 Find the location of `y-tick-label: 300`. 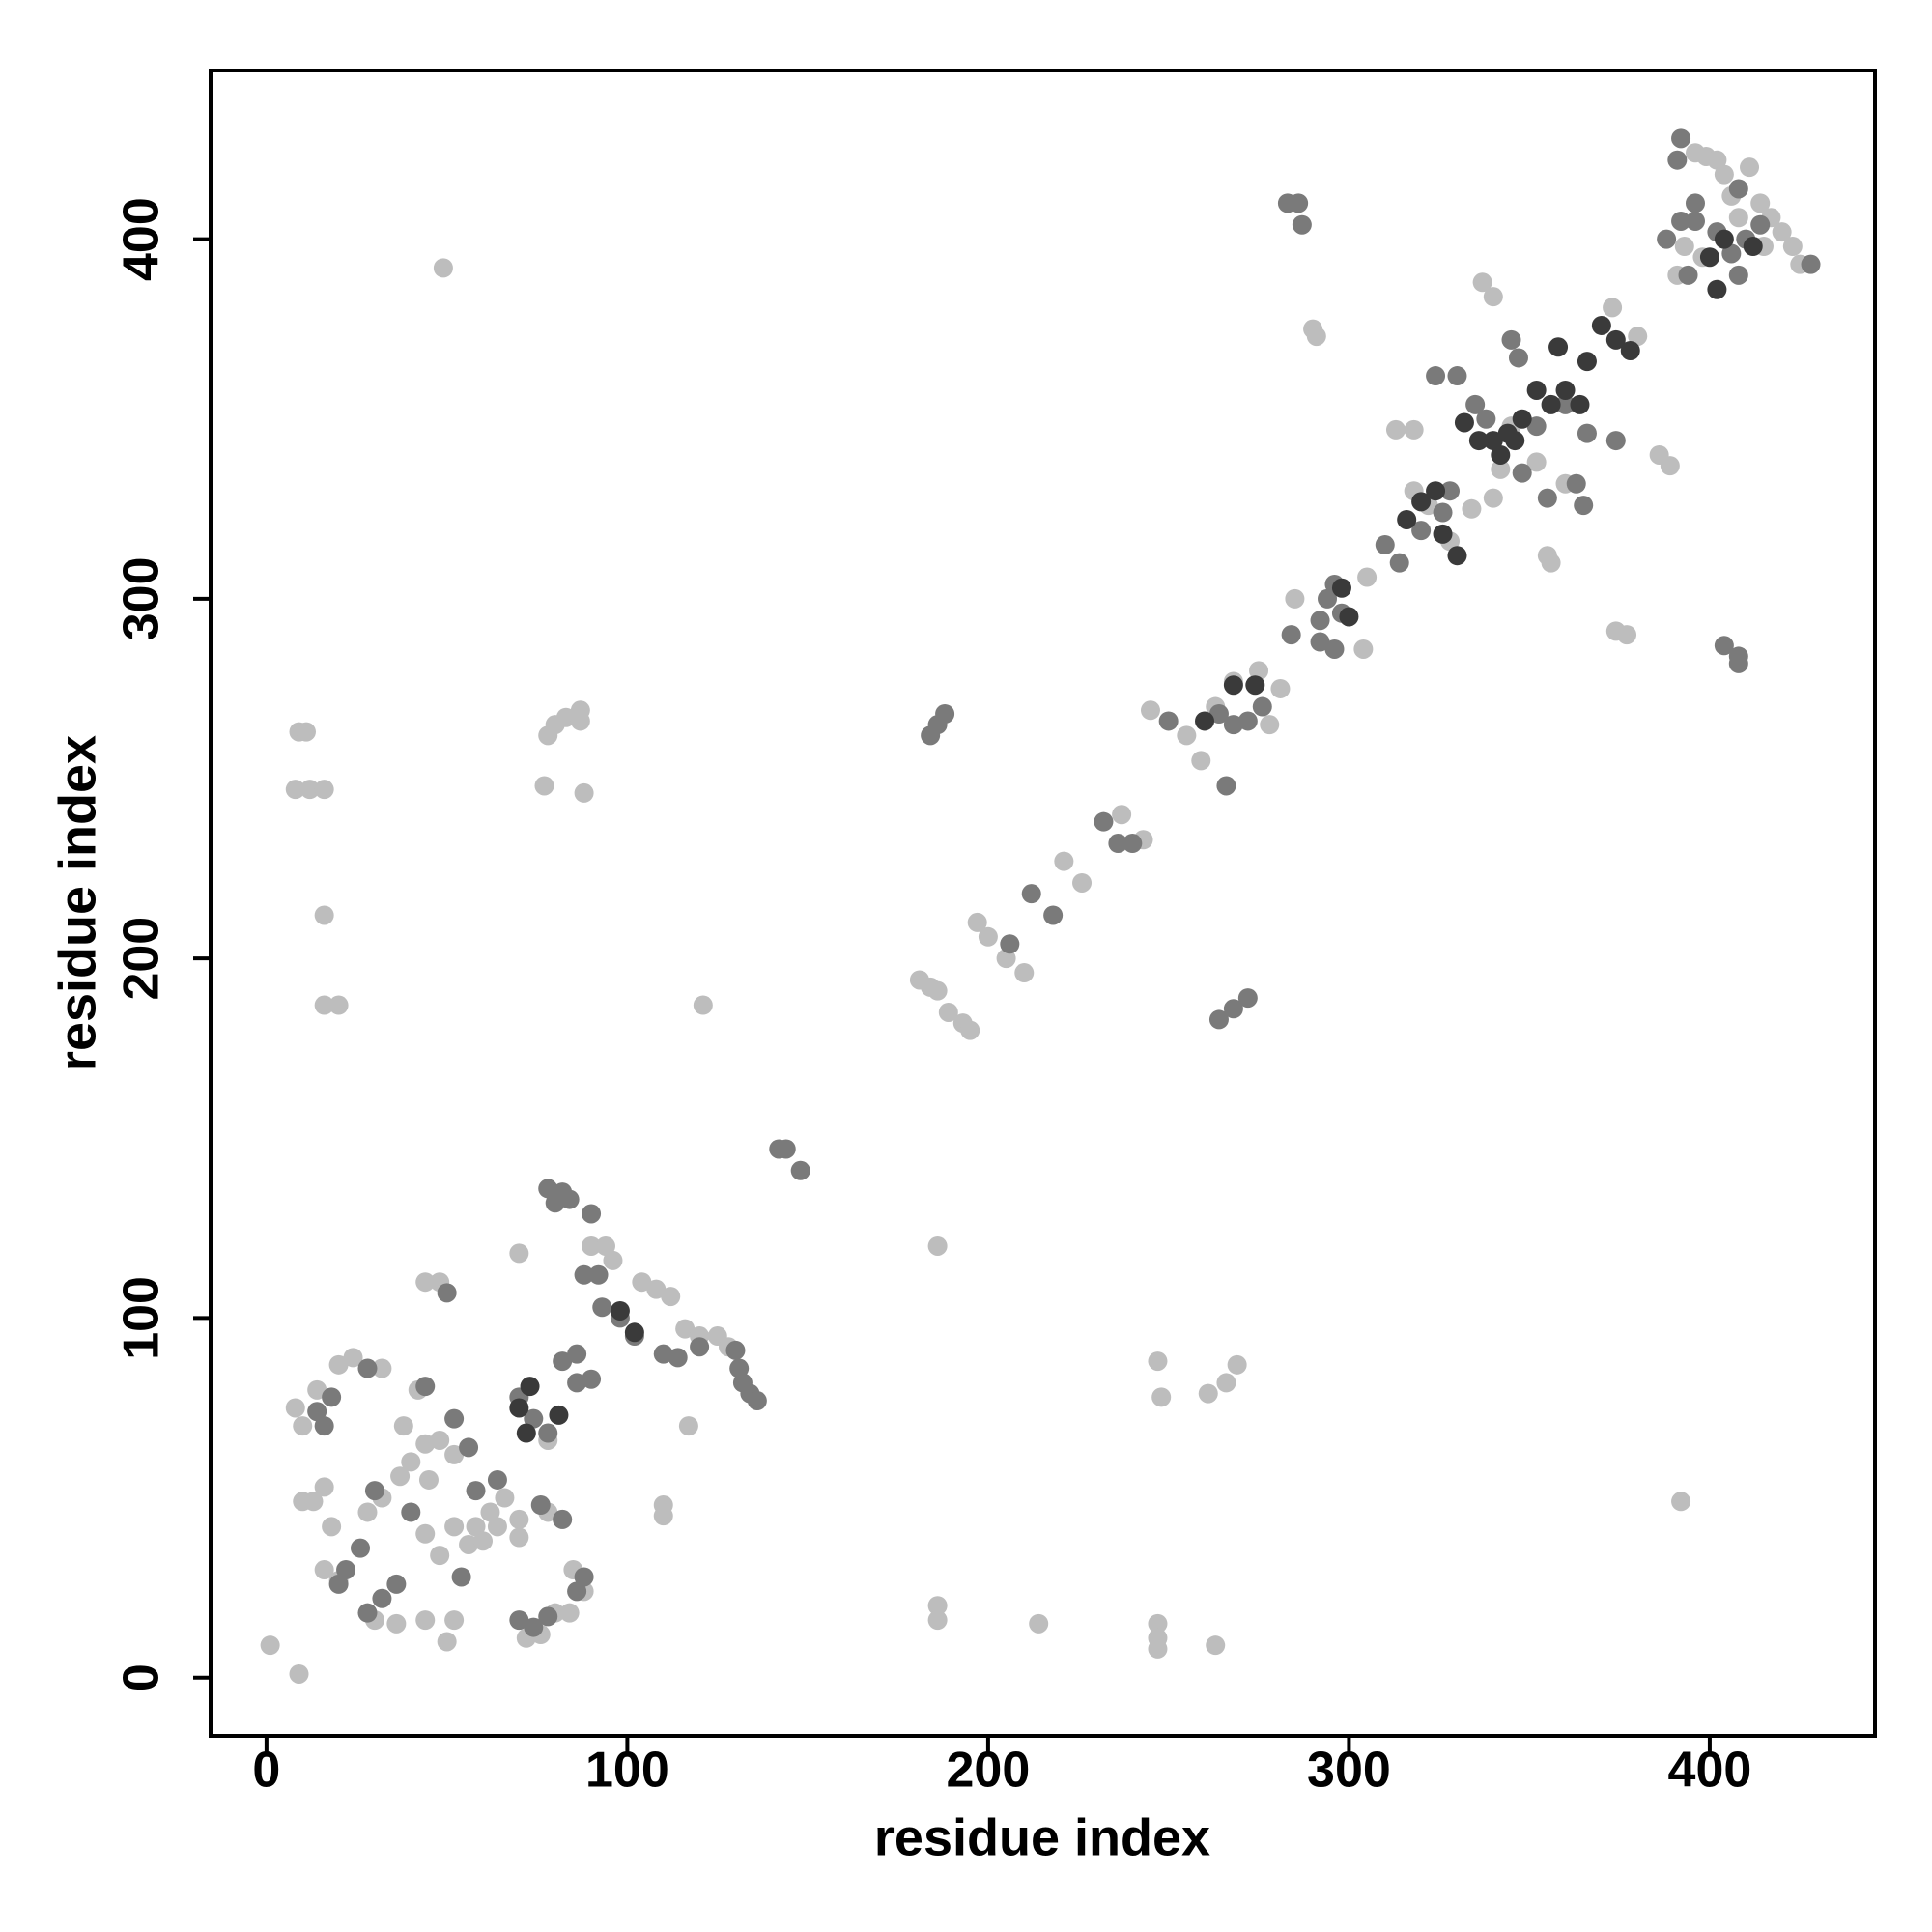

y-tick-label: 300 is located at coordinates (142, 598).